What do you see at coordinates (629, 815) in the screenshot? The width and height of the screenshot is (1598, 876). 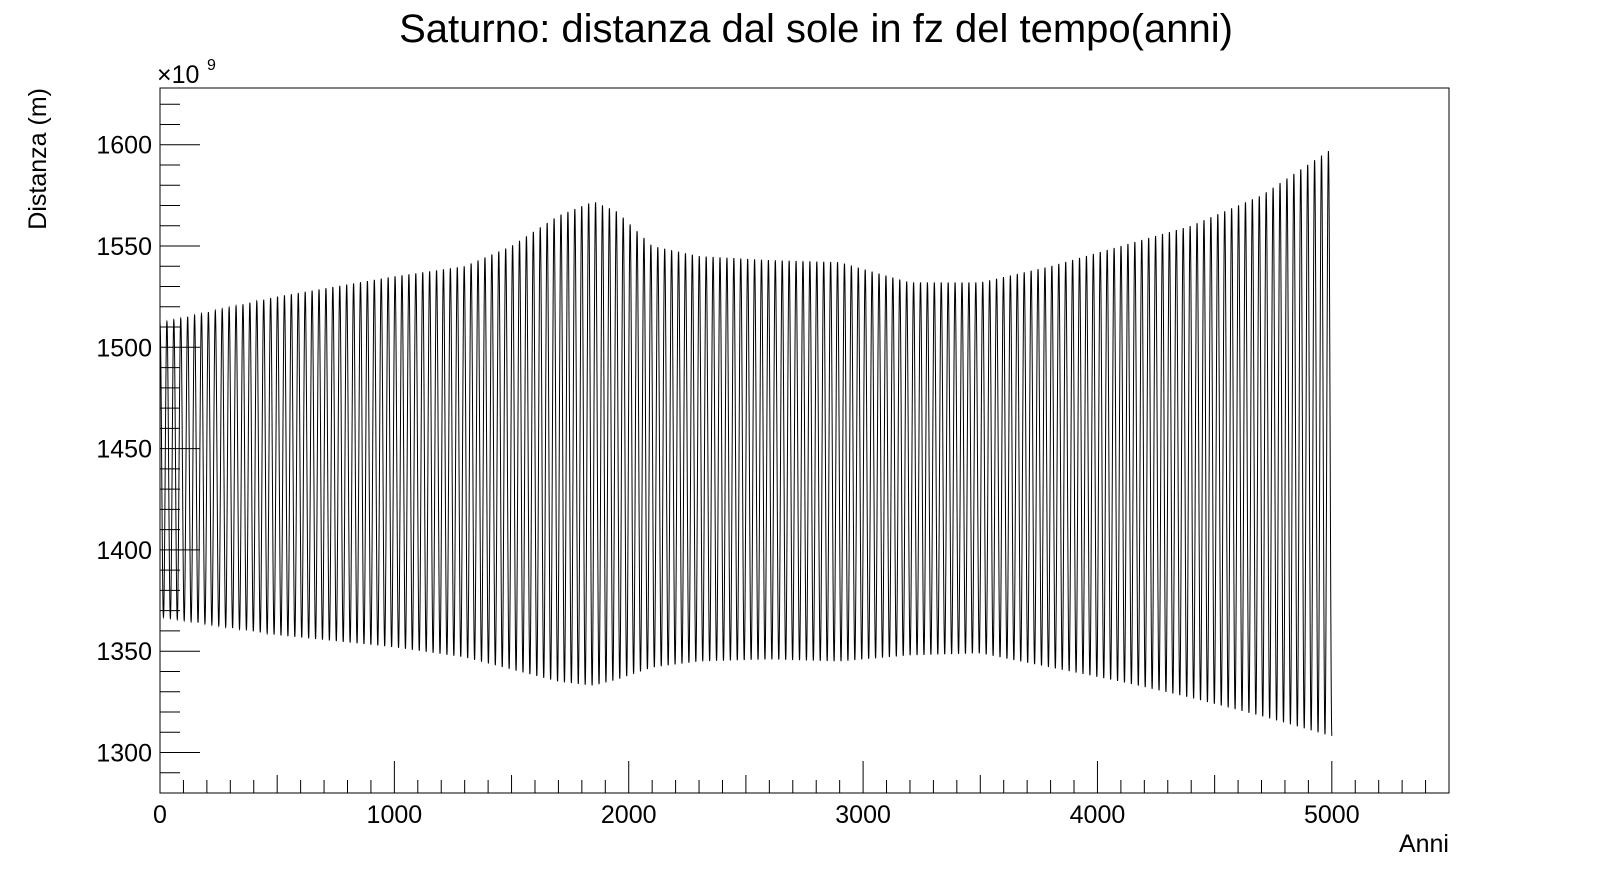 I see `x-tick-label: 2000` at bounding box center [629, 815].